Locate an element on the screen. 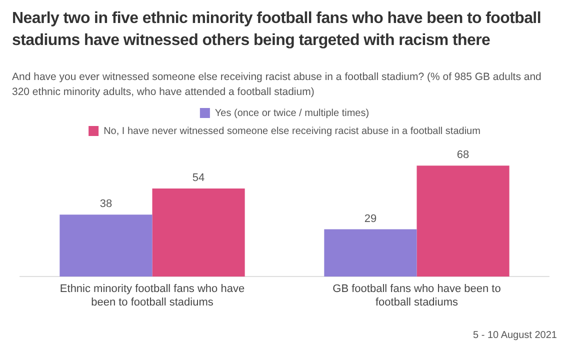  text: 5 - 10 August 2021 is located at coordinates (515, 335).